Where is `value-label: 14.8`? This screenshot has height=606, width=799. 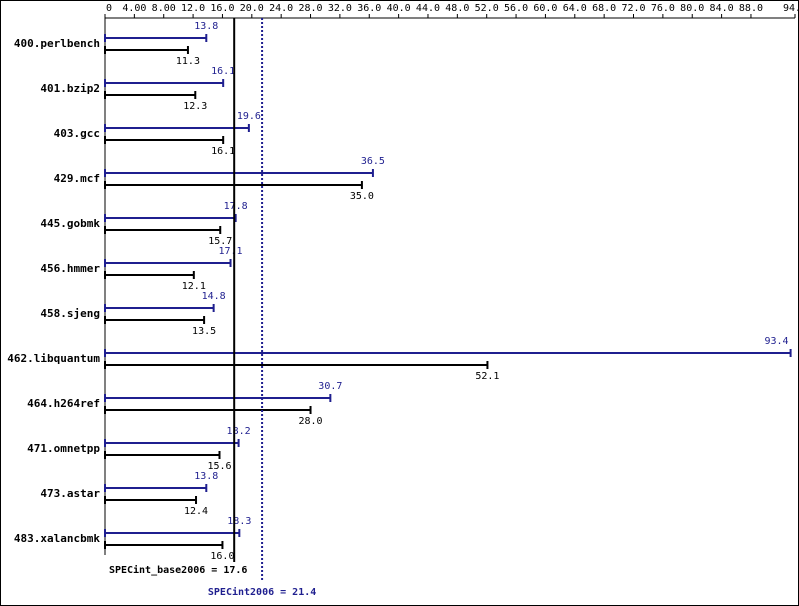 value-label: 14.8 is located at coordinates (214, 296).